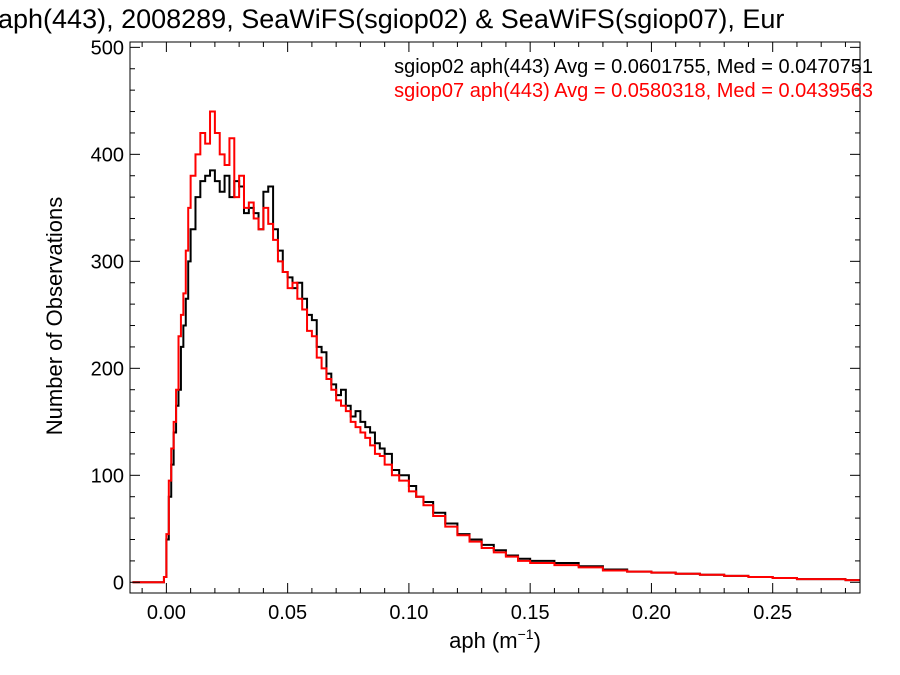 This screenshot has height=675, width=900. What do you see at coordinates (526, 634) in the screenshot?
I see `x-axis-label-superscript: −1` at bounding box center [526, 634].